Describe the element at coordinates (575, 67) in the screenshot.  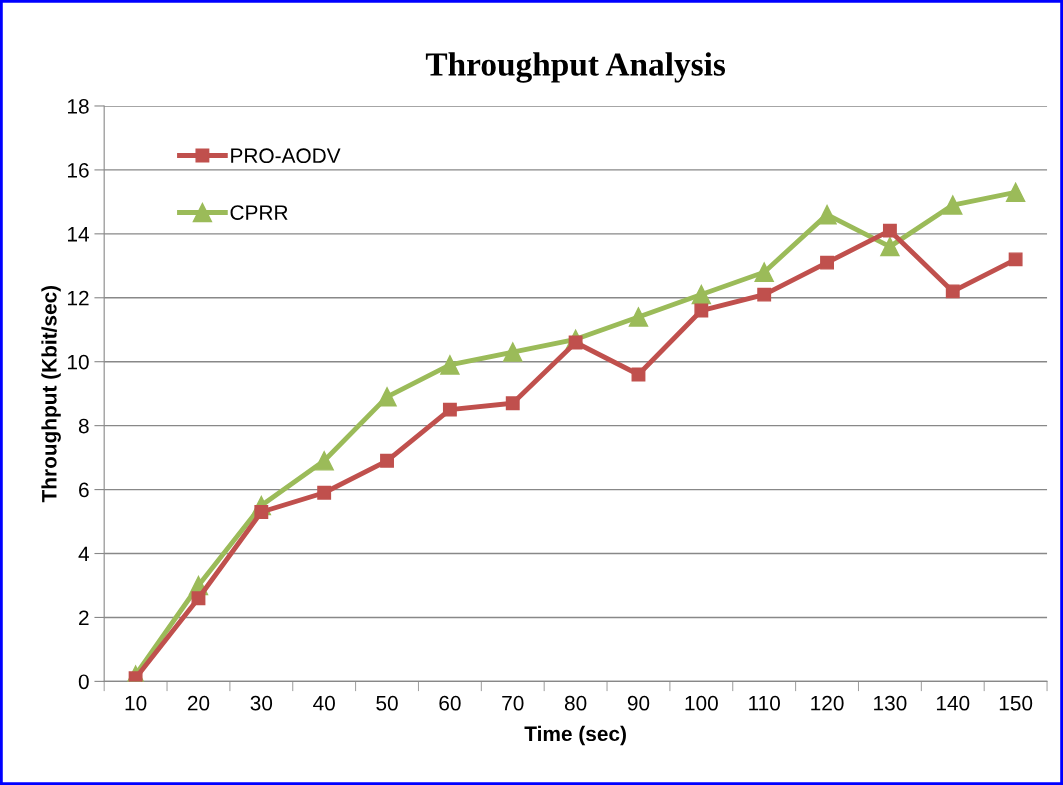
I see `chart-title: Throughput Analysis` at that location.